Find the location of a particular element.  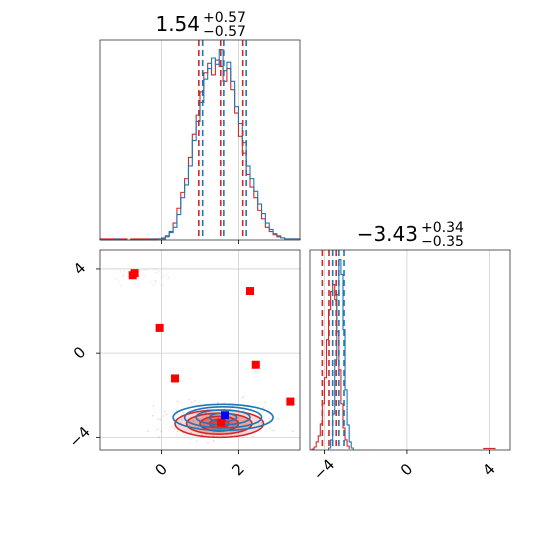

p1-title-minus: −0.57 is located at coordinates (224, 32).